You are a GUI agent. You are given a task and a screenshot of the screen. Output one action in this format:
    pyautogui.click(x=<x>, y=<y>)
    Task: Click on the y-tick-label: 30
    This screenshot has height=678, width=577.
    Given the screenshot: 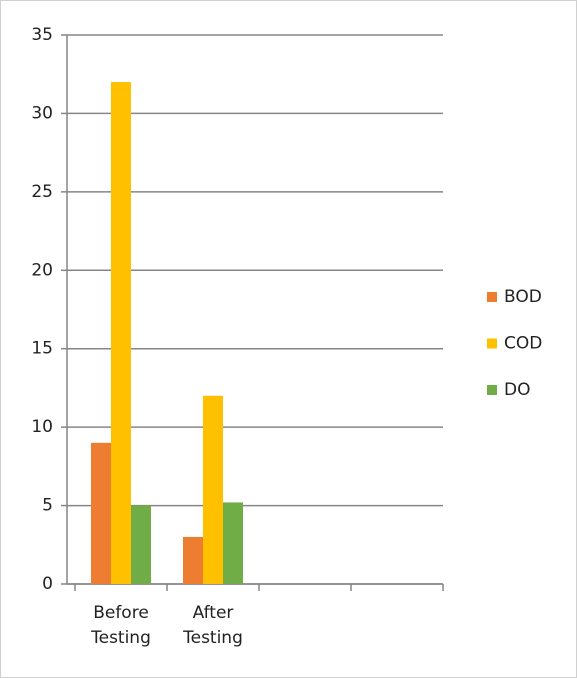 What is the action you would take?
    pyautogui.click(x=42, y=113)
    